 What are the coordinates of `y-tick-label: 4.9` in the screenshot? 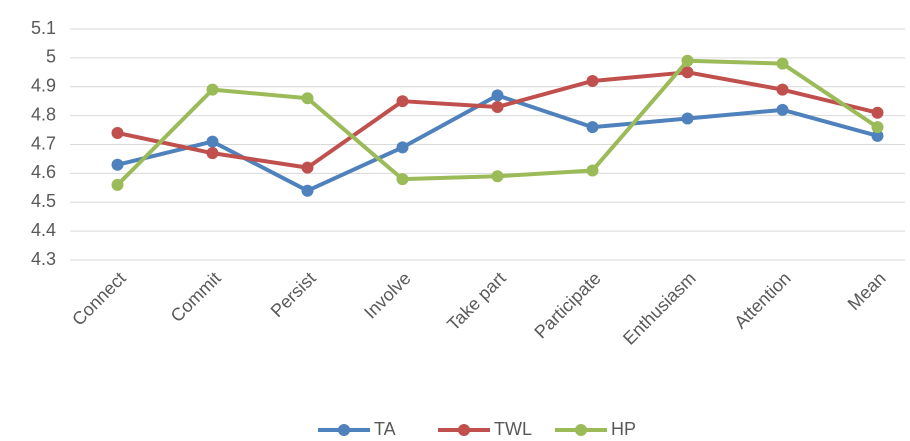 It's located at (43, 86).